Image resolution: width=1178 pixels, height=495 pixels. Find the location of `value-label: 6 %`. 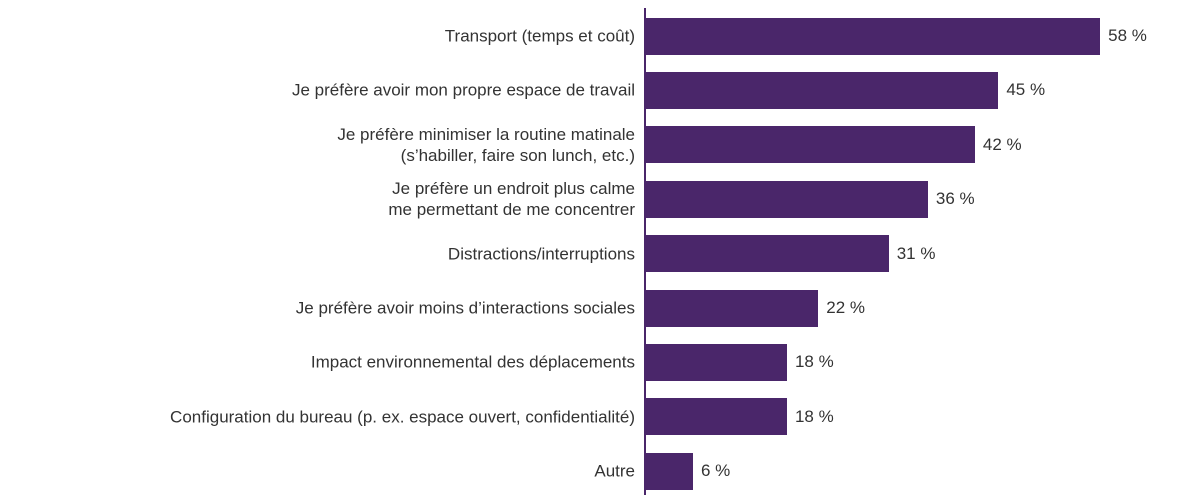

value-label: 6 % is located at coordinates (715, 471).